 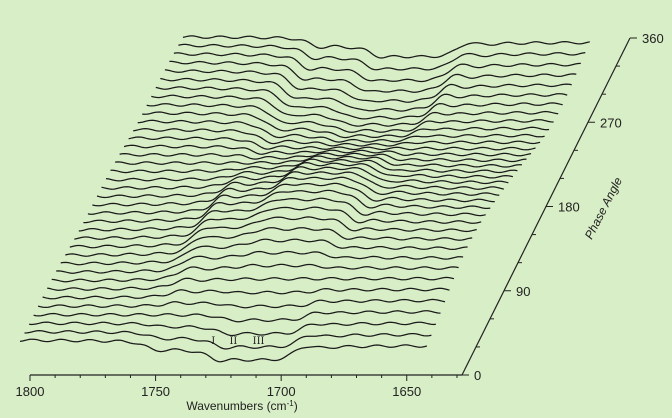 I want to click on band-labels: I II III, so click(x=237, y=341).